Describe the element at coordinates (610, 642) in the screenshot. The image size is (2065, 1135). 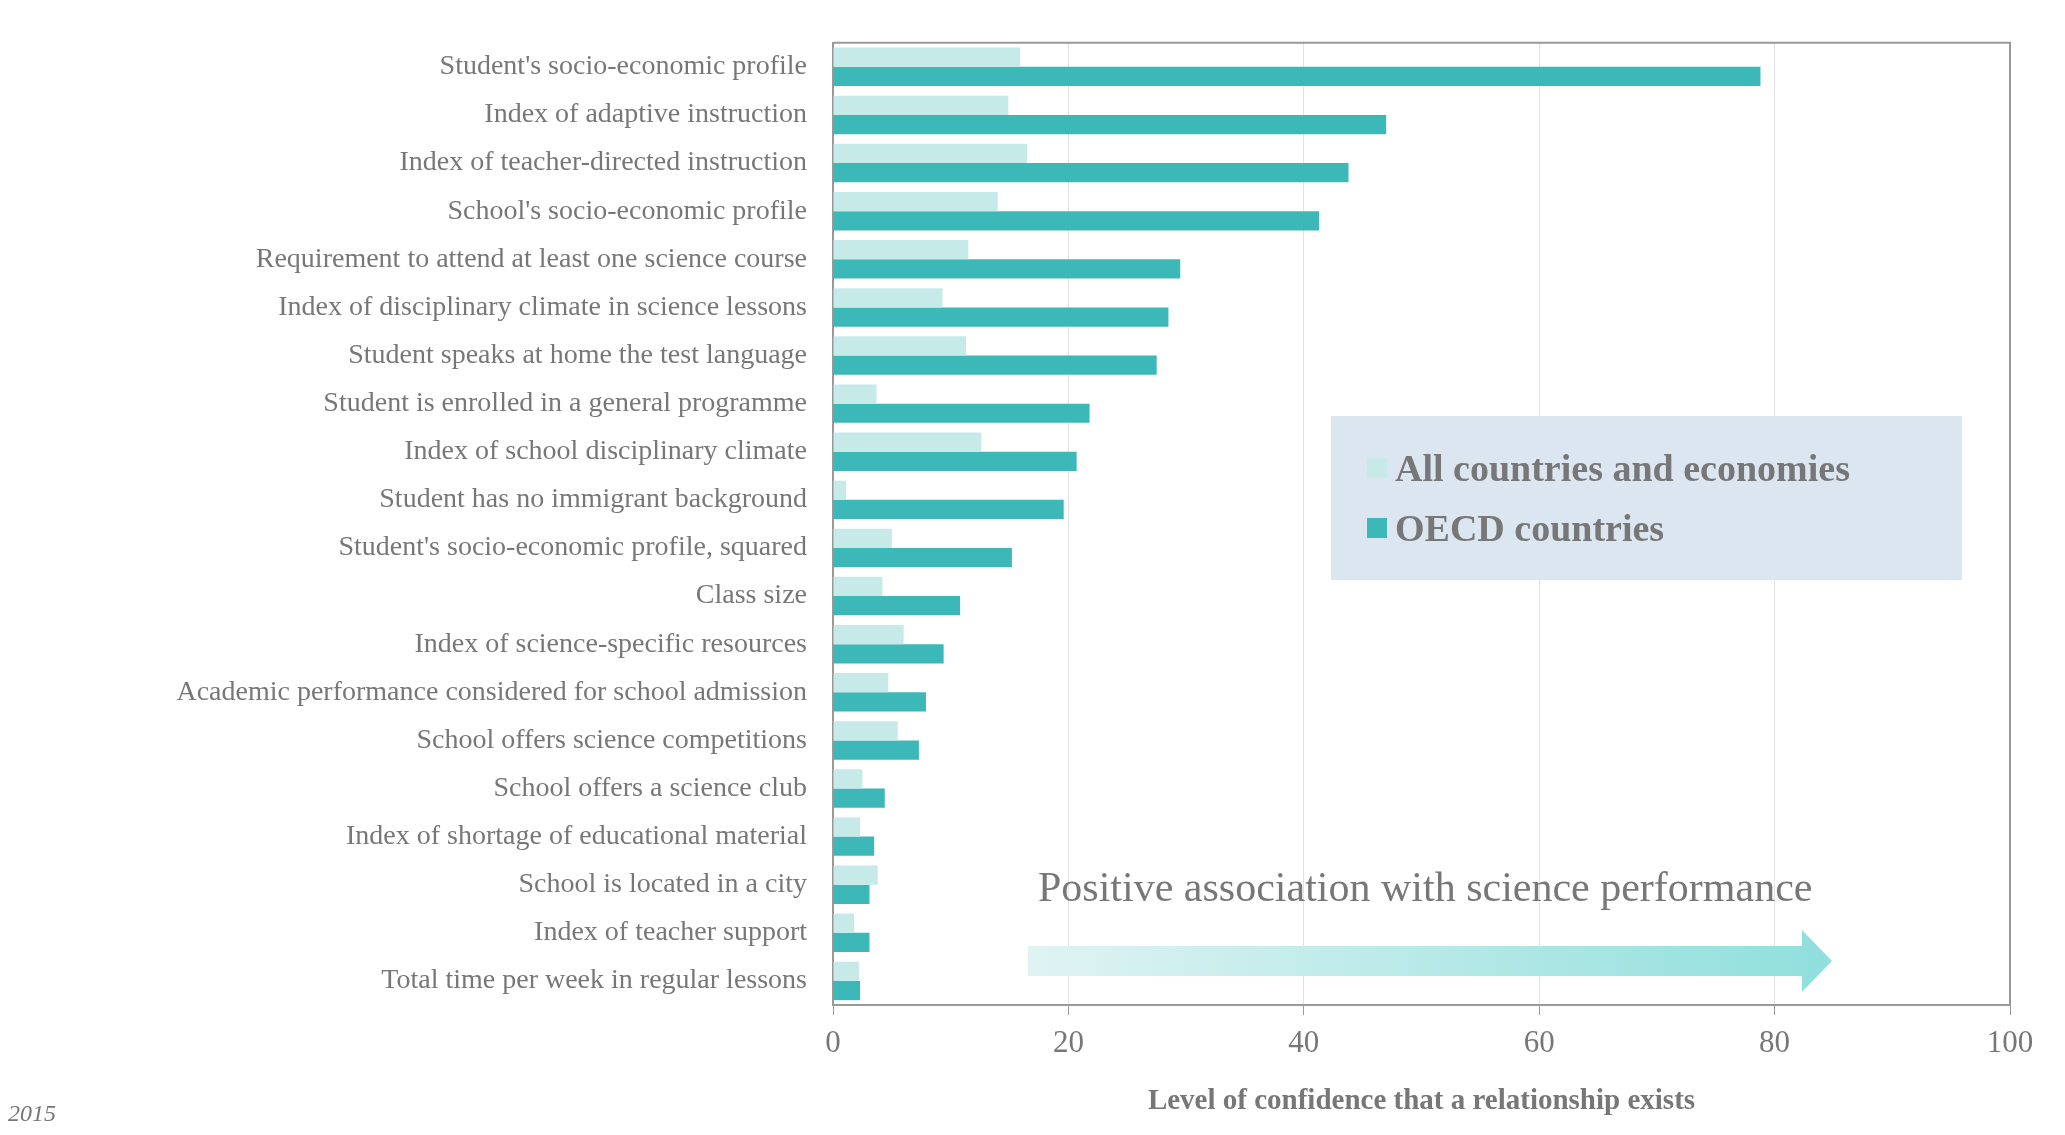
I see `y-tick-label: Index of science-specific resources` at that location.